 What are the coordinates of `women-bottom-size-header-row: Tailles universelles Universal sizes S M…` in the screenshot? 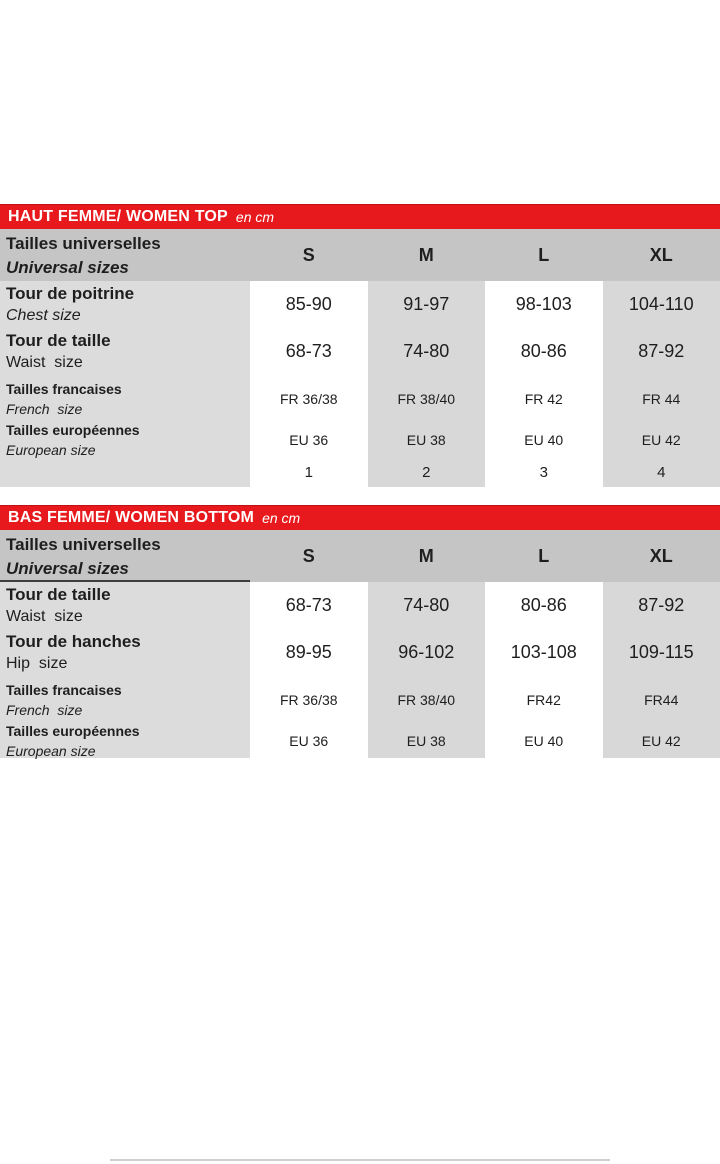 It's located at (360, 556).